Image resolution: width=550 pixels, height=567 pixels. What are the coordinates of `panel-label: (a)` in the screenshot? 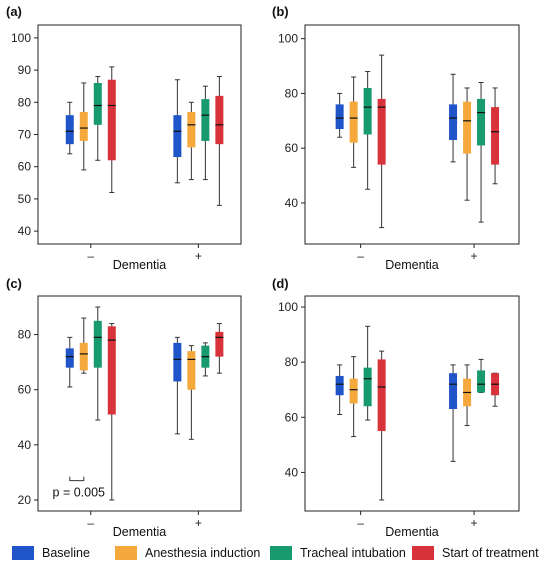 It's located at (14, 11).